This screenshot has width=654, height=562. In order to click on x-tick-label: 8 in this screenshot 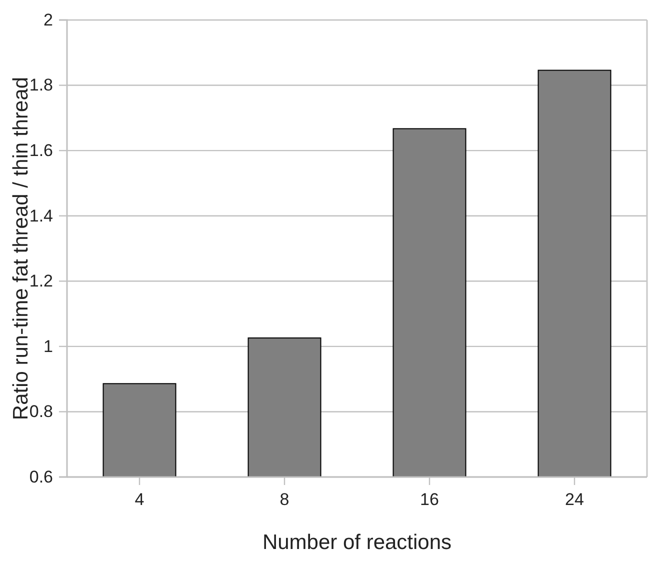, I will do `click(285, 500)`.